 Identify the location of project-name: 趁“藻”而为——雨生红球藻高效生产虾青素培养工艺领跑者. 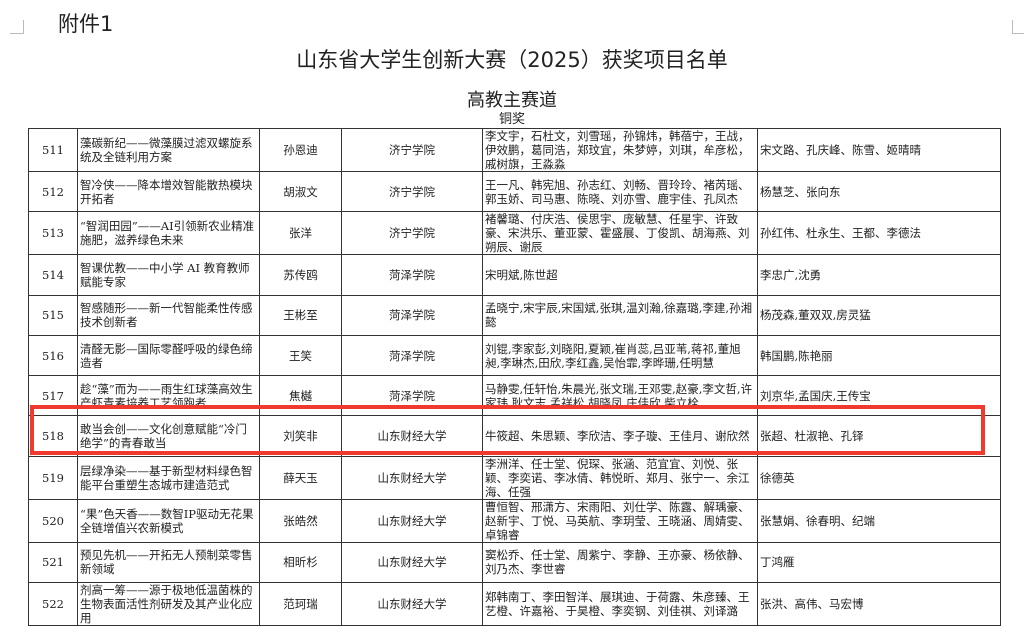
(168, 396).